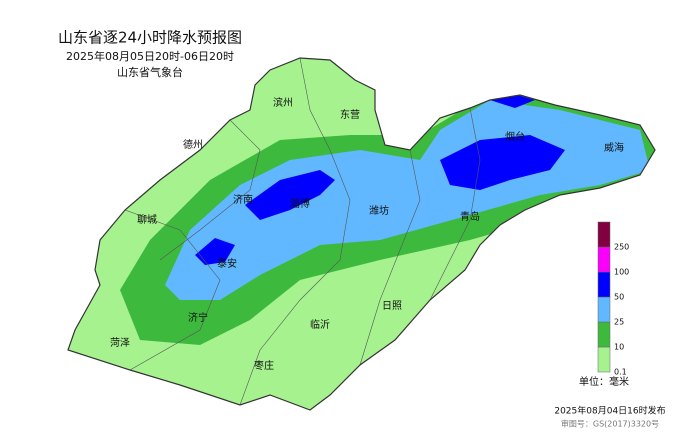 The height and width of the screenshot is (440, 700). I want to click on legend-tick-label: 0.1, so click(620, 372).